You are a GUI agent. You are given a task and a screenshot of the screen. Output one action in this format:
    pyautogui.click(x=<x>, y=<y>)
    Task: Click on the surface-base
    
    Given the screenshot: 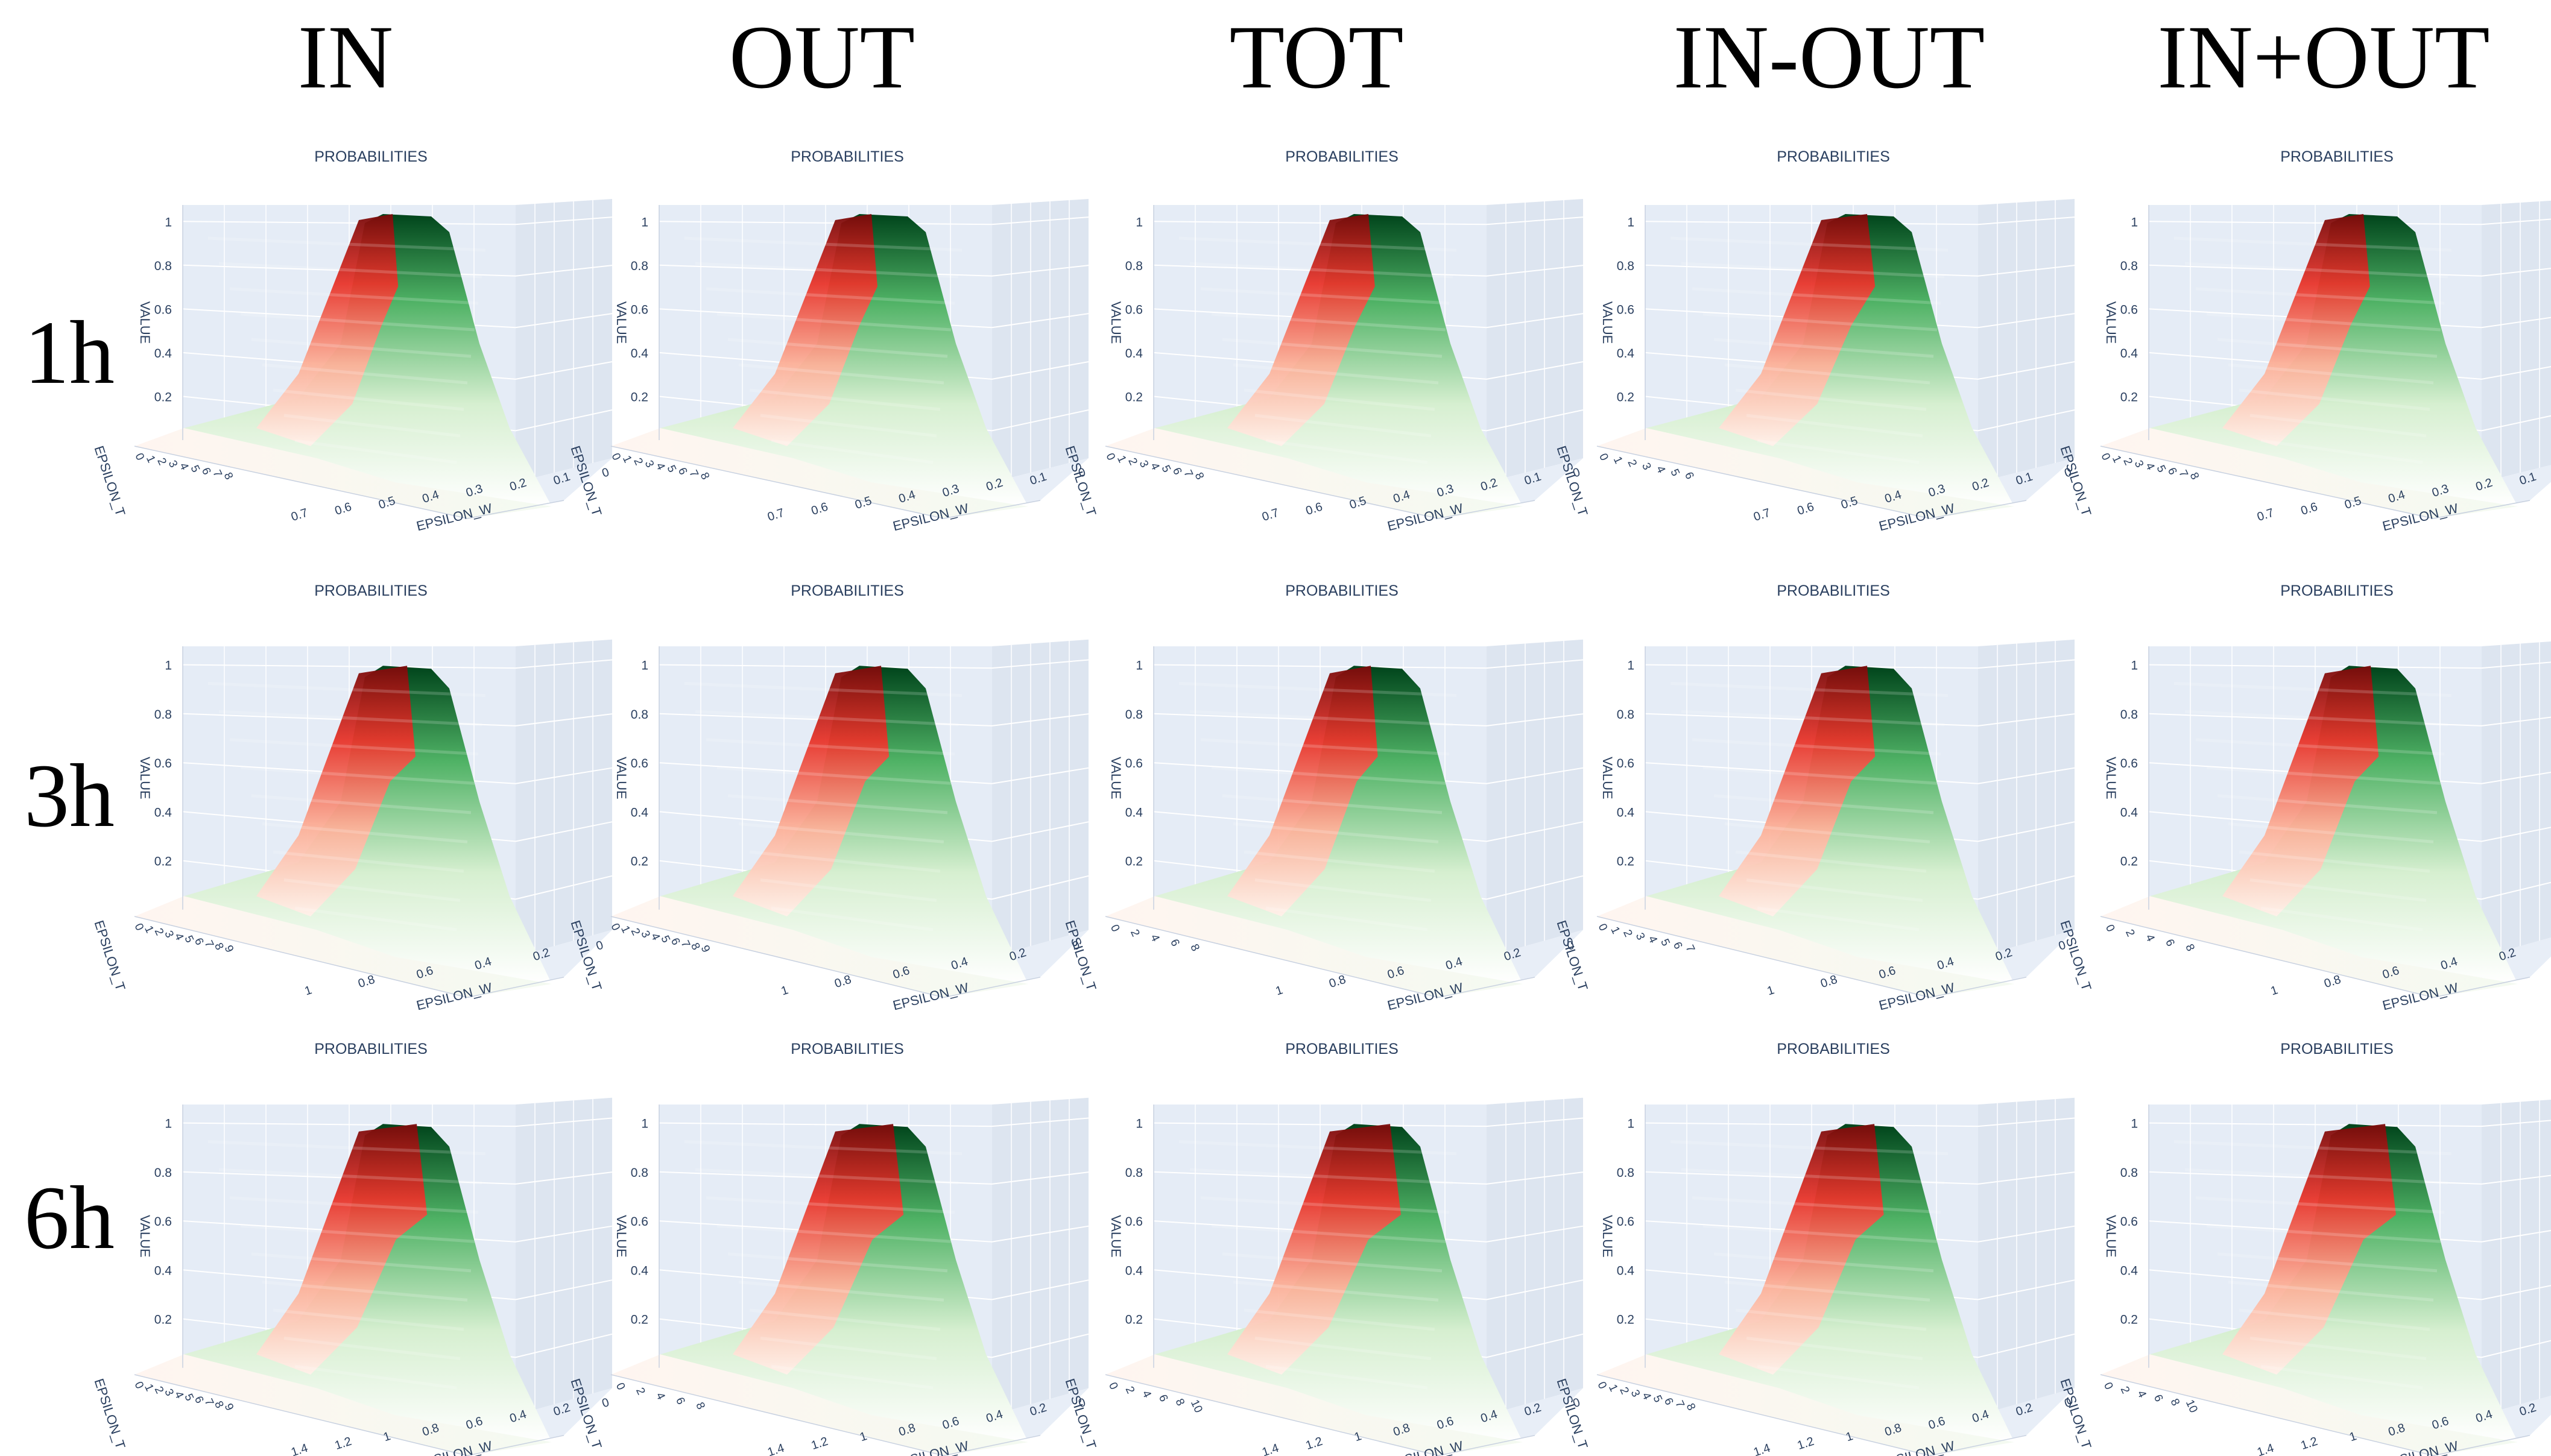 What is the action you would take?
    pyautogui.click(x=2310, y=473)
    